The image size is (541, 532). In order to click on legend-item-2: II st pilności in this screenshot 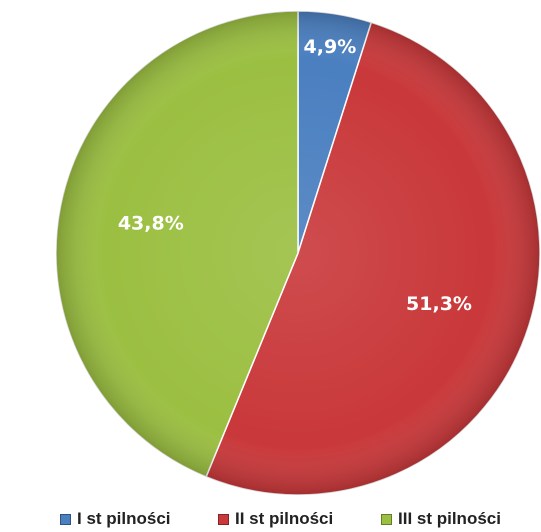, I will do `click(275, 519)`.